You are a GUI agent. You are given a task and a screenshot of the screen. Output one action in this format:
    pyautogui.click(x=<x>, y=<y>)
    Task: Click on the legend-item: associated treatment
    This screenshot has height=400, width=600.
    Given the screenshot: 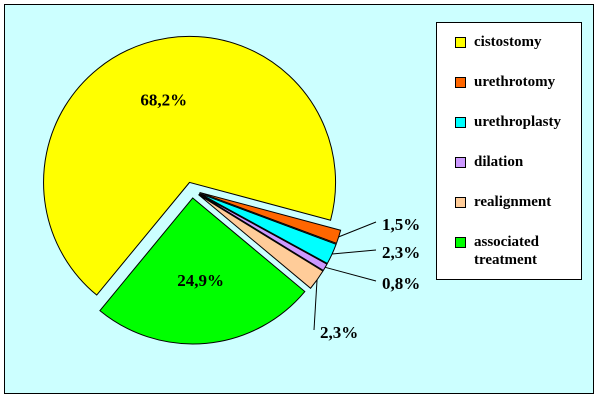 What is the action you would take?
    pyautogui.click(x=515, y=253)
    